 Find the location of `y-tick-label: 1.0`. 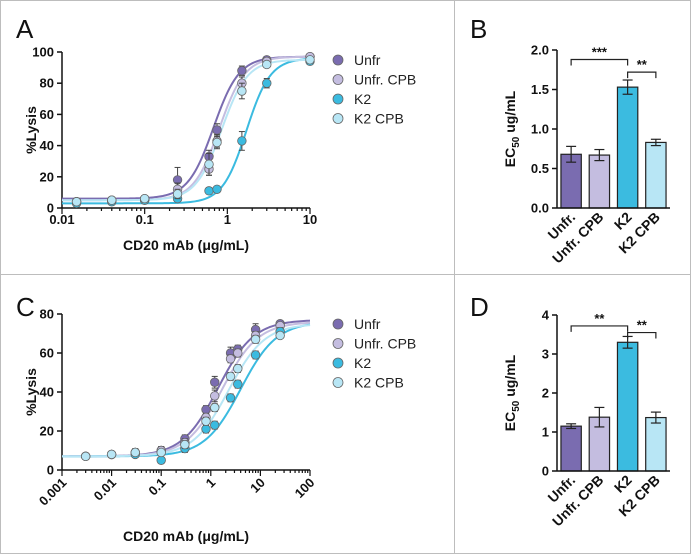

y-tick-label: 1.0 is located at coordinates (540, 129).